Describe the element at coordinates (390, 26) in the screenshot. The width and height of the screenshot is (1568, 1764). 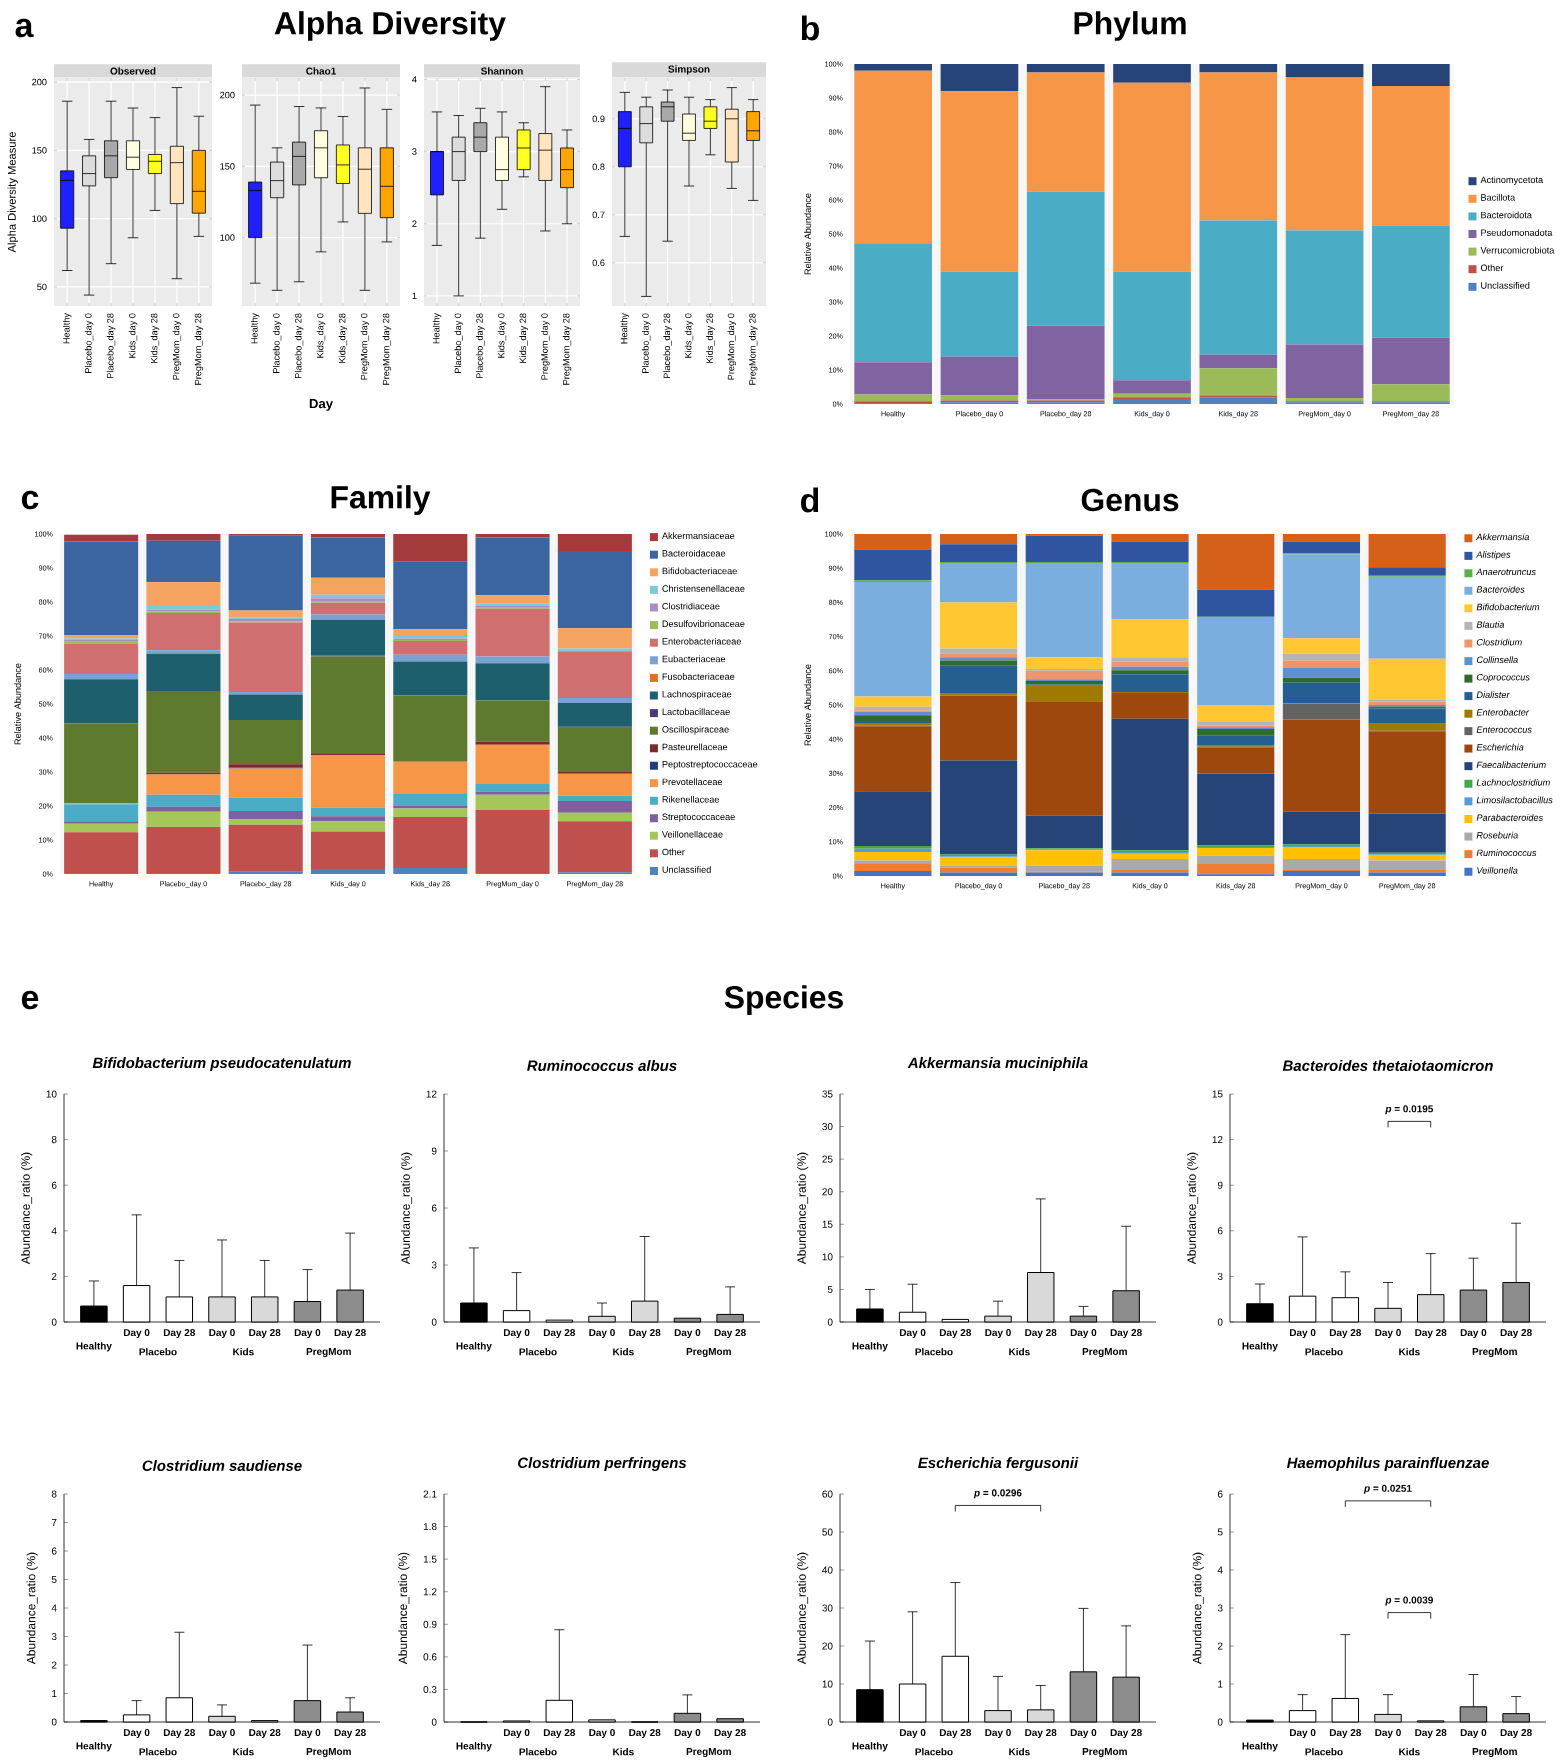
I see `text: Alpha Diversity` at that location.